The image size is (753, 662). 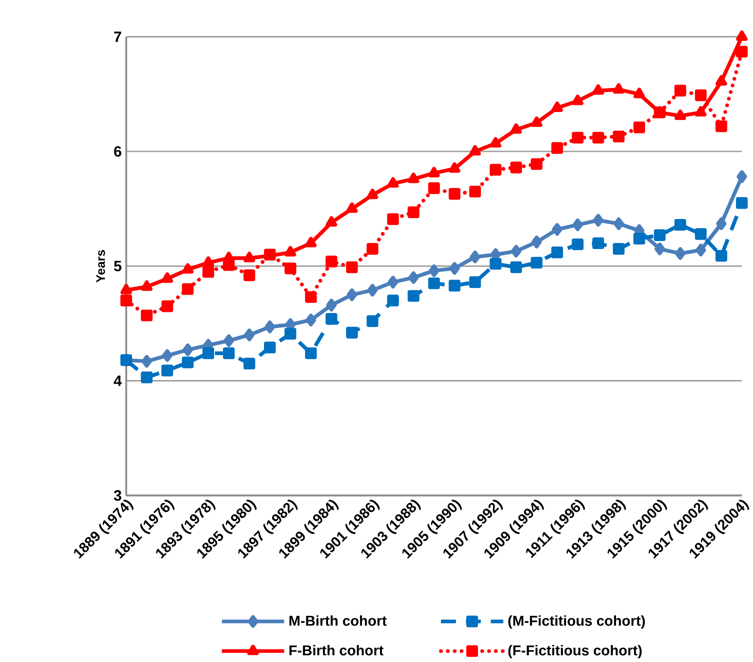 What do you see at coordinates (118, 151) in the screenshot?
I see `y-tick-label: 6` at bounding box center [118, 151].